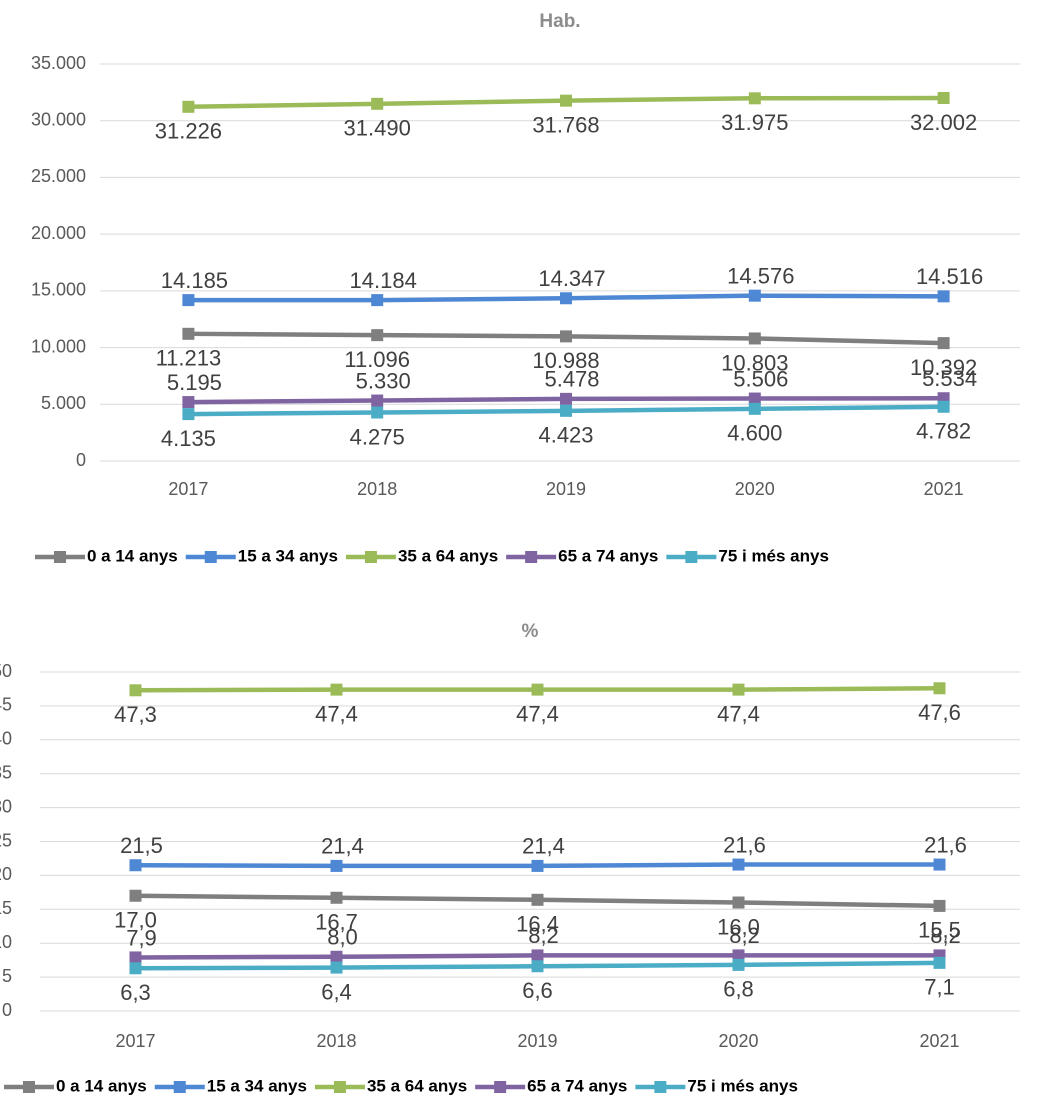 This screenshot has height=1104, width=1038. Describe the element at coordinates (377, 128) in the screenshot. I see `data-label: 31.490` at that location.